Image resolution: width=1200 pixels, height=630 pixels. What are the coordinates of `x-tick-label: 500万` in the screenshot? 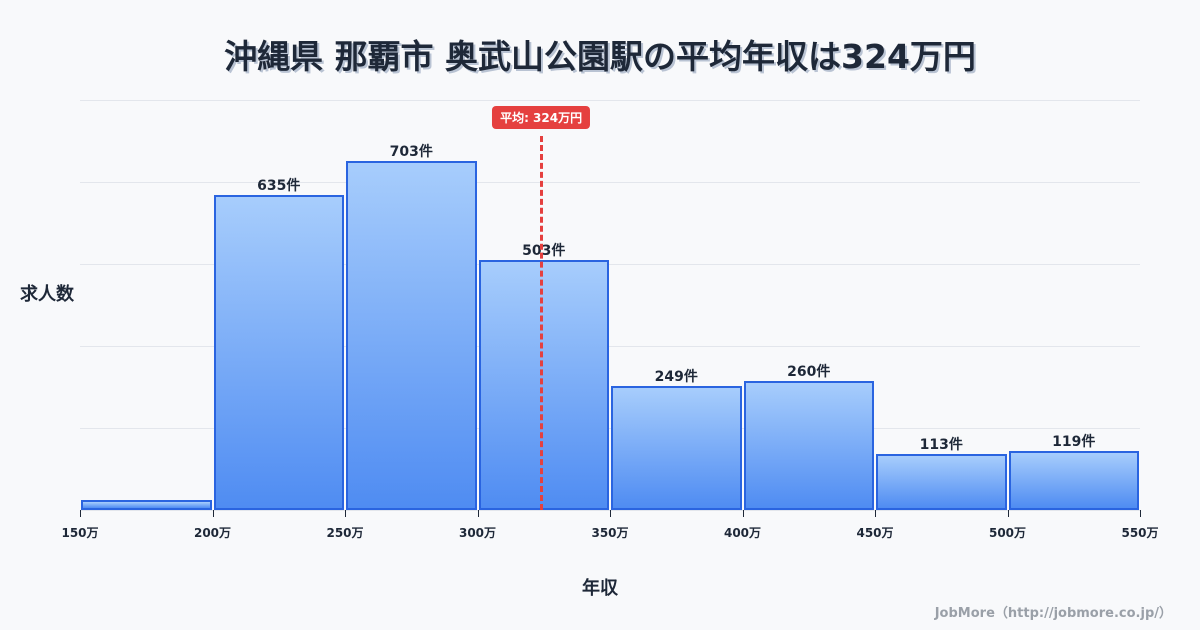 It's located at (1007, 533).